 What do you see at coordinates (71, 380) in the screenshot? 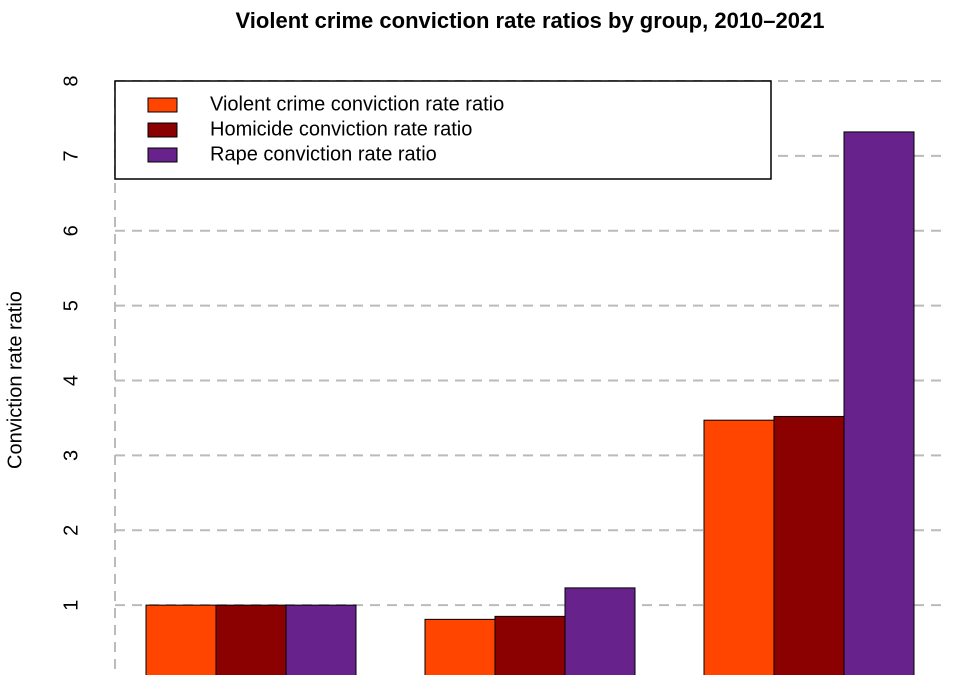
I see `y-tick-label: 4` at bounding box center [71, 380].